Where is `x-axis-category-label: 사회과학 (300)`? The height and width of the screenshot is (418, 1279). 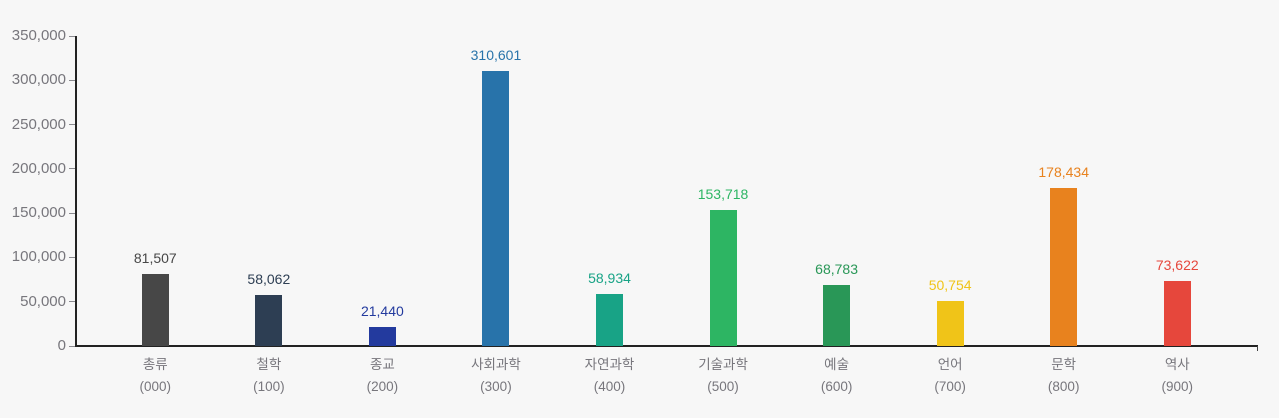
x-axis-category-label: 사회과학 (300) is located at coordinates (496, 375).